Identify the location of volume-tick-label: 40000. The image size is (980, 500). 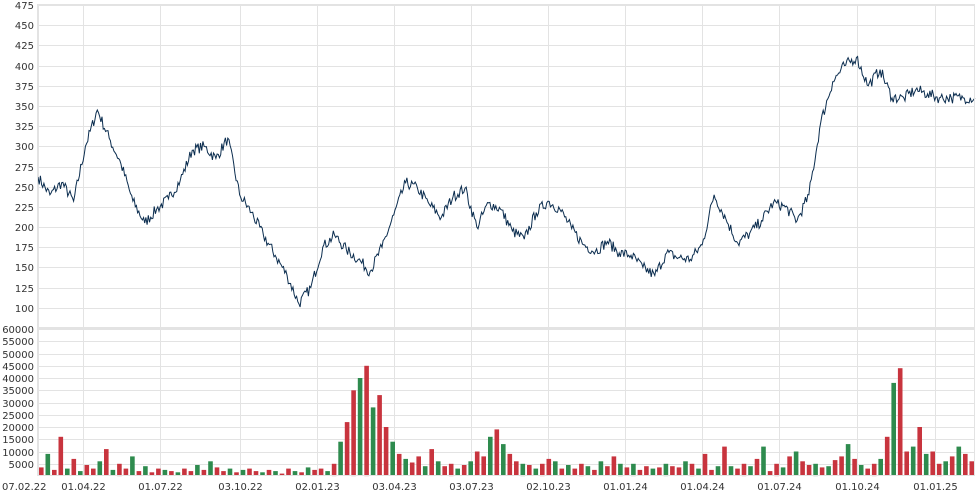
(18, 379).